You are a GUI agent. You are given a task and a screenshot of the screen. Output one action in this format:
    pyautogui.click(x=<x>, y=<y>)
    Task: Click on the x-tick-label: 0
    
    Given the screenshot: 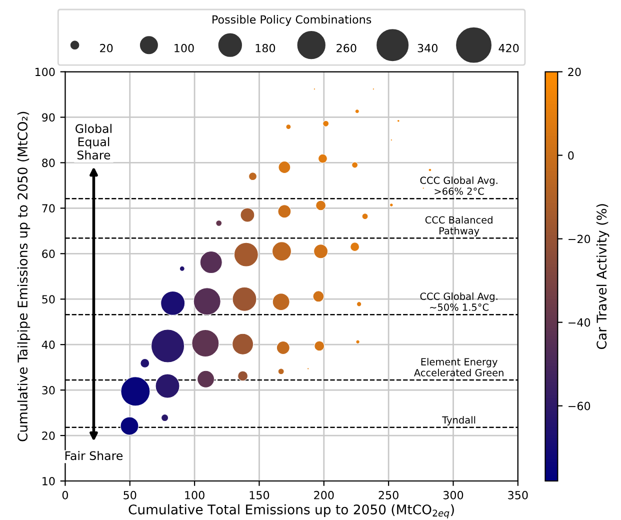 What is the action you would take?
    pyautogui.click(x=65, y=495)
    